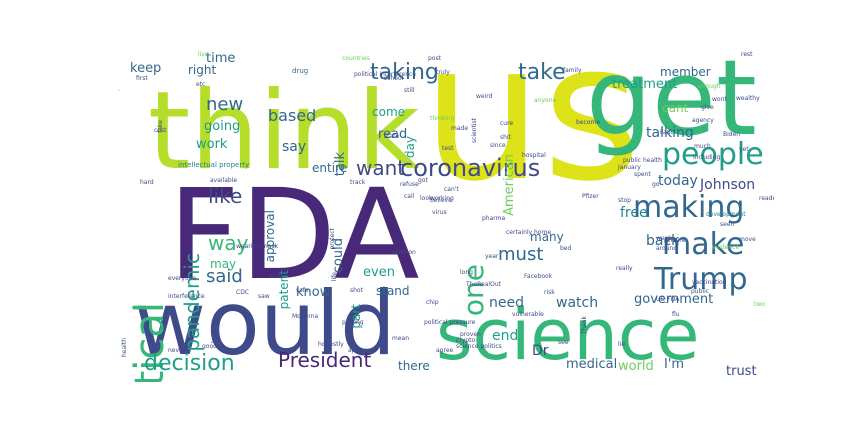 The image size is (864, 432). I want to click on word-pandemic: pandemic, so click(192, 302).